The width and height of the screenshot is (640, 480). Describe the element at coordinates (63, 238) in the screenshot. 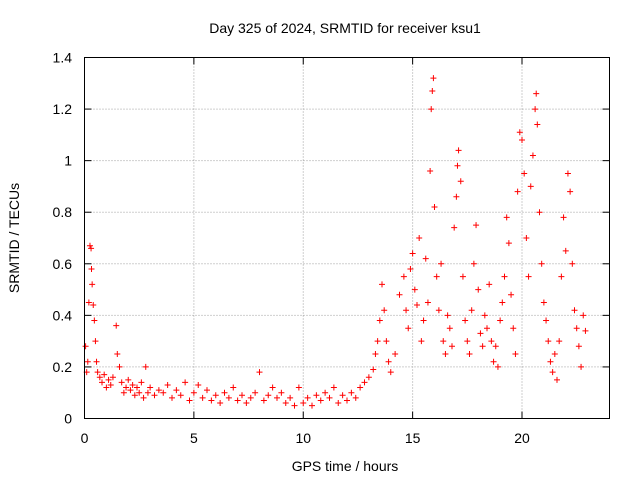

I see `y-tick-labels: 0 0.2 0.4 0.6 0.8 1 1.2 1.4` at that location.